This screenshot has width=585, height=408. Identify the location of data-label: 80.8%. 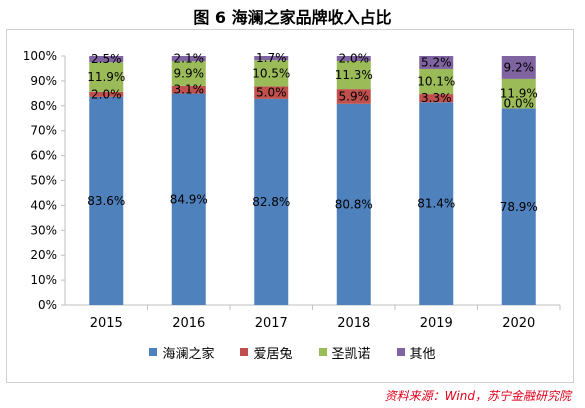
(354, 204).